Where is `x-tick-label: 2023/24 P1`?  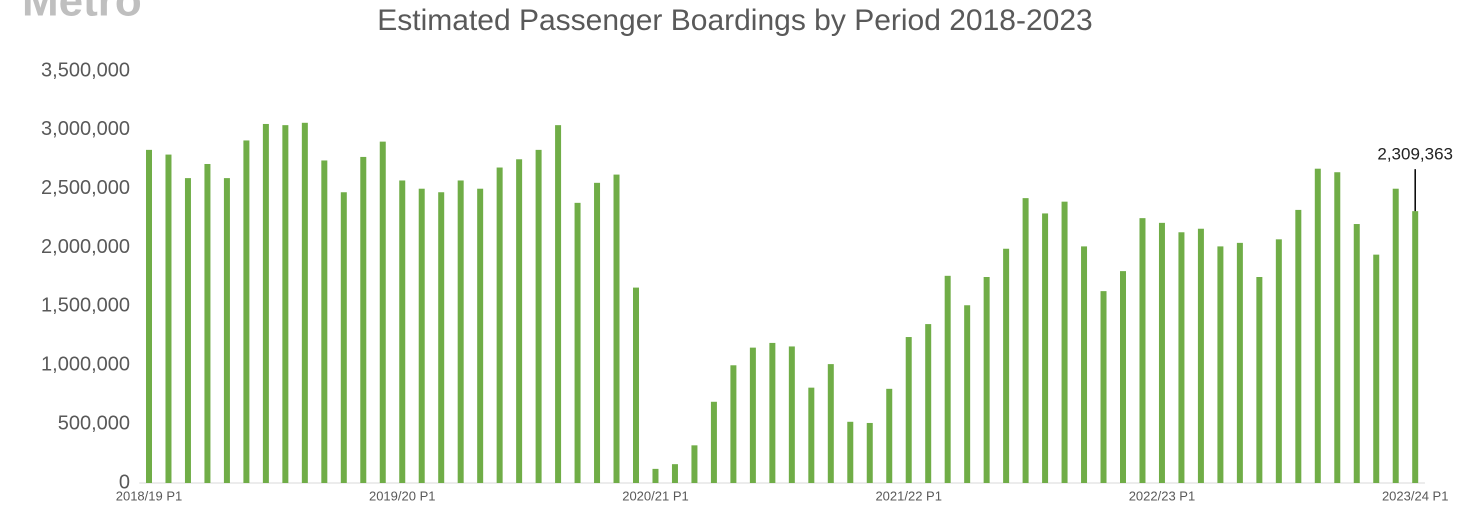 x-tick-label: 2023/24 P1 is located at coordinates (1415, 495).